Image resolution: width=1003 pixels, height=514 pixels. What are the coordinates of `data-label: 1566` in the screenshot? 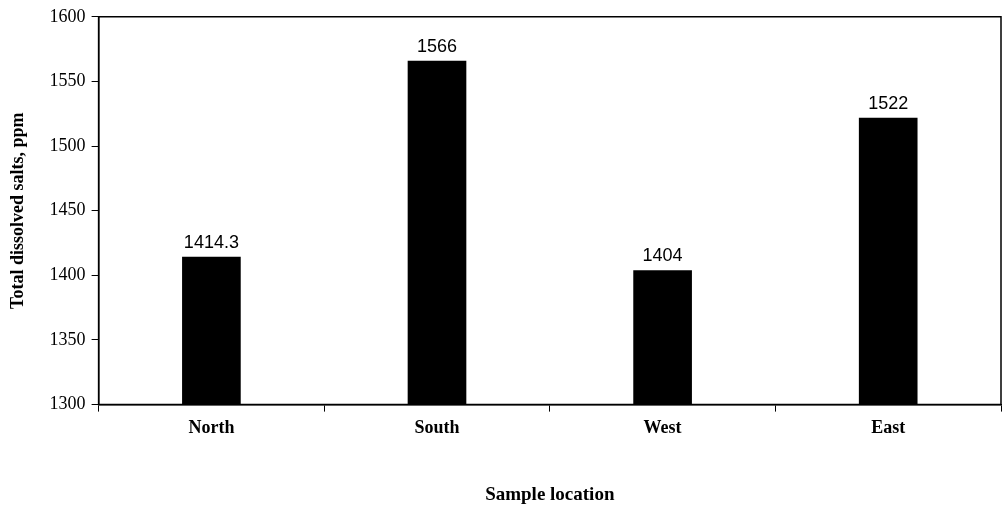 It's located at (437, 45).